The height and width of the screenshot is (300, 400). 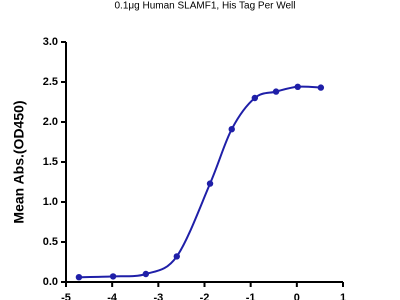 What do you see at coordinates (19, 161) in the screenshot?
I see `y-axis-label: Mean Abs.(OD450)` at bounding box center [19, 161].